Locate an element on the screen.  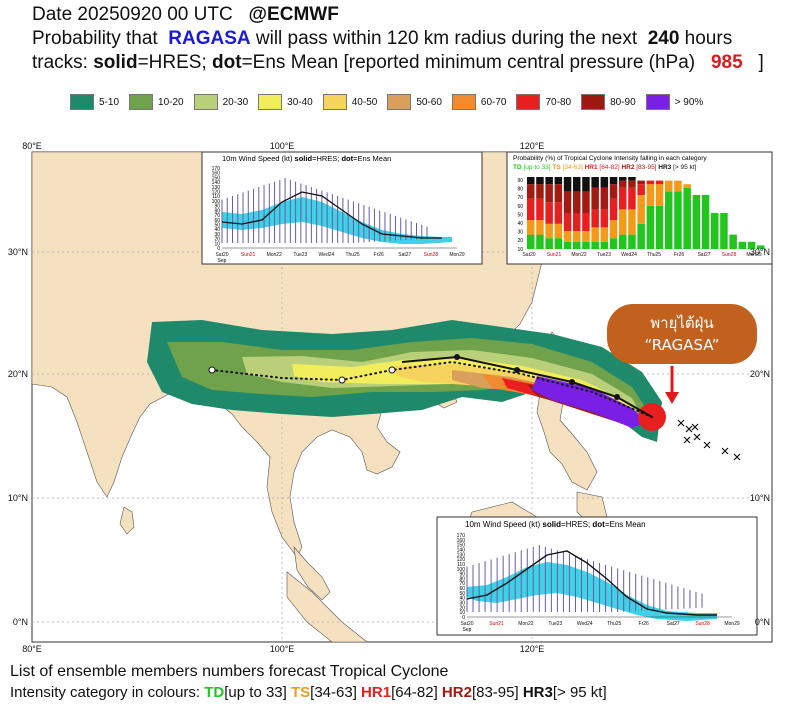
prob-ytick: 60 is located at coordinates (520, 207).